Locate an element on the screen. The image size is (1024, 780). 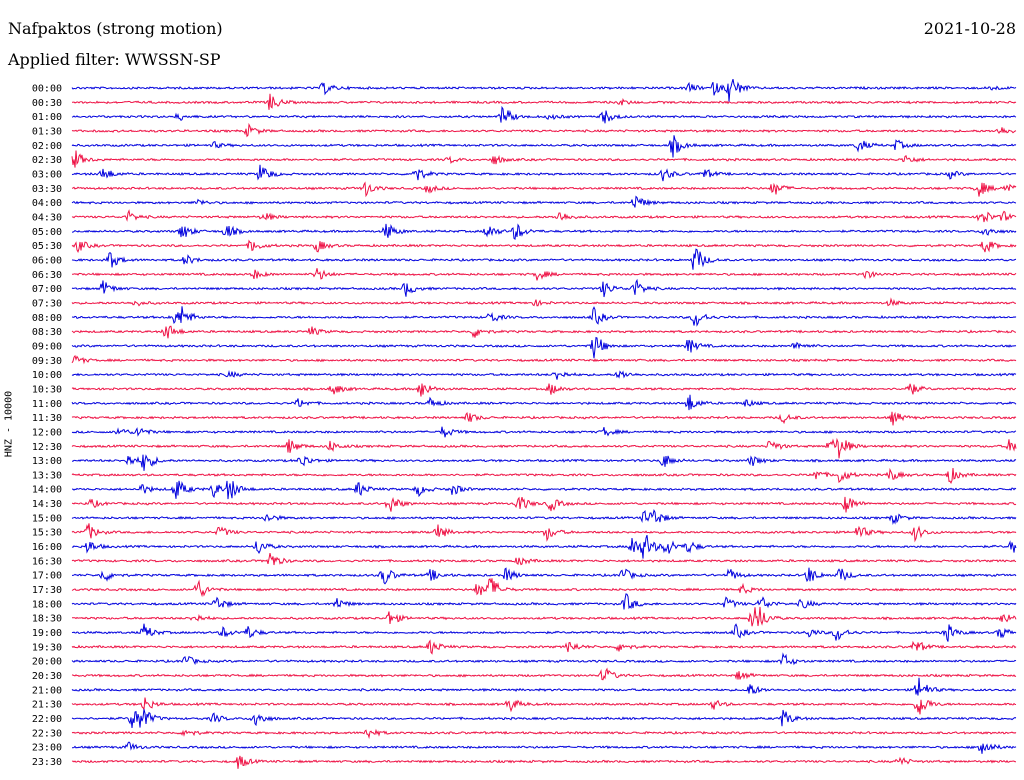
row-label-0800: 08:00 is located at coordinates (47, 318).